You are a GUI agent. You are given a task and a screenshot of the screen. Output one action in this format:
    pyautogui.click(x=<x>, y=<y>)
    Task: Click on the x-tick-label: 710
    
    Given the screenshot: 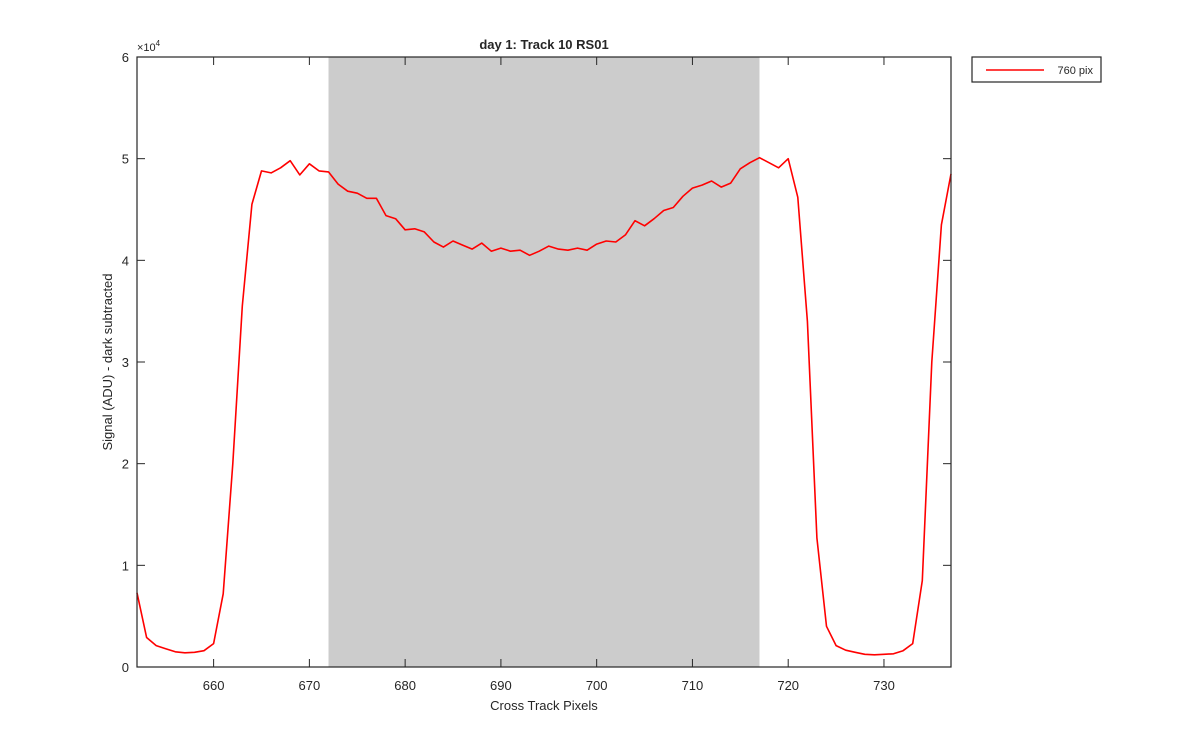 What is the action you would take?
    pyautogui.click(x=693, y=685)
    